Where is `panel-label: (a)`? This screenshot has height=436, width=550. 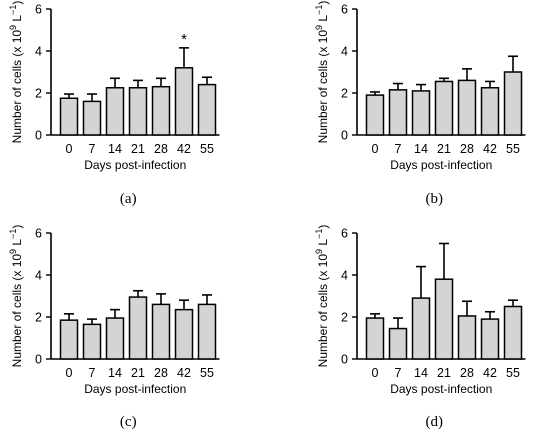
panel-label: (a) is located at coordinates (128, 199).